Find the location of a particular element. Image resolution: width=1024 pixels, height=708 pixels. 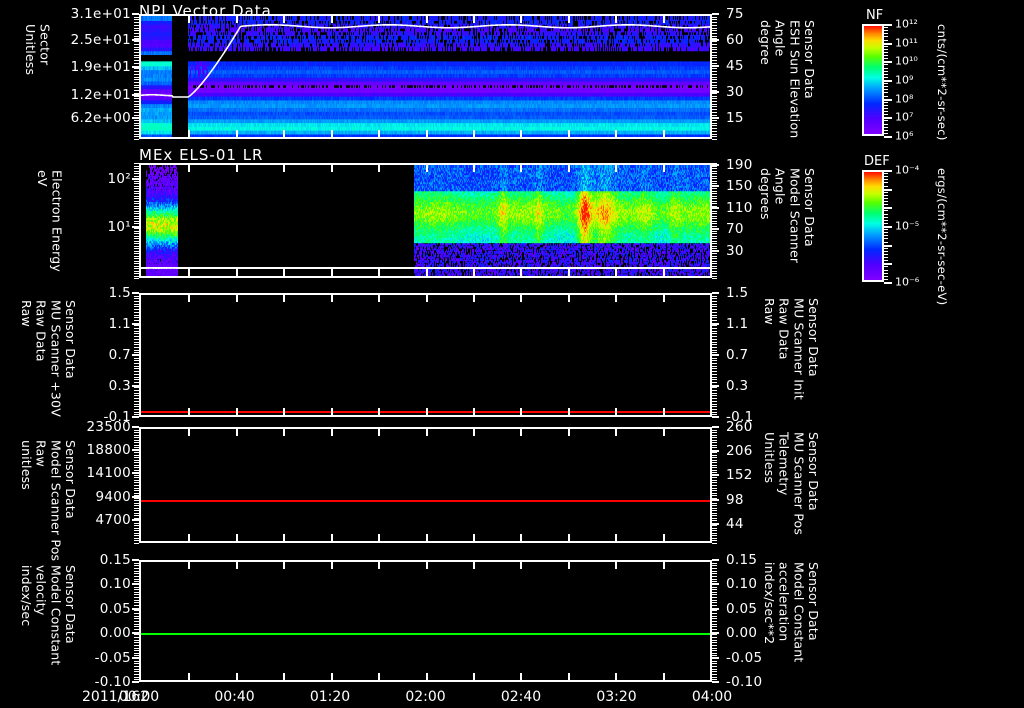

panel-1-left-axis-title: Sector Unitless is located at coordinates (37, 50).